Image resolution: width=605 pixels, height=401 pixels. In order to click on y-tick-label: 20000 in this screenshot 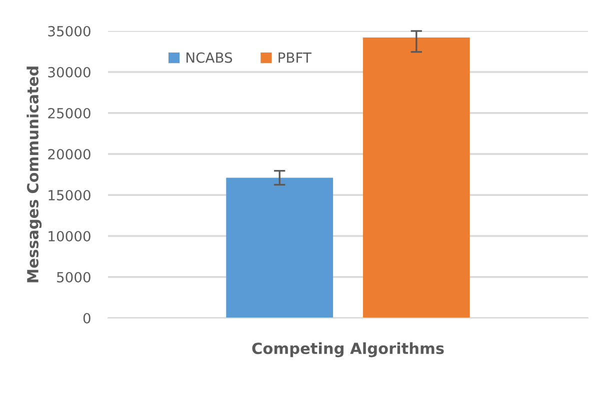, I will do `click(69, 154)`.